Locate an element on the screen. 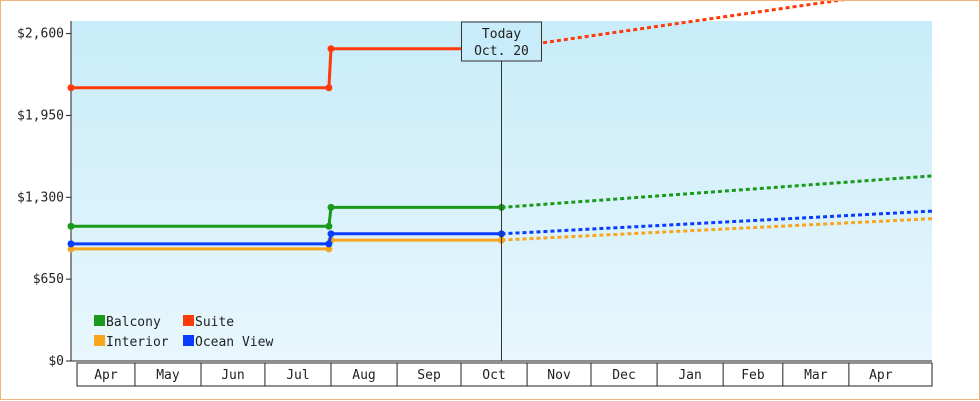 The width and height of the screenshot is (980, 401). month-bar is located at coordinates (504, 374).